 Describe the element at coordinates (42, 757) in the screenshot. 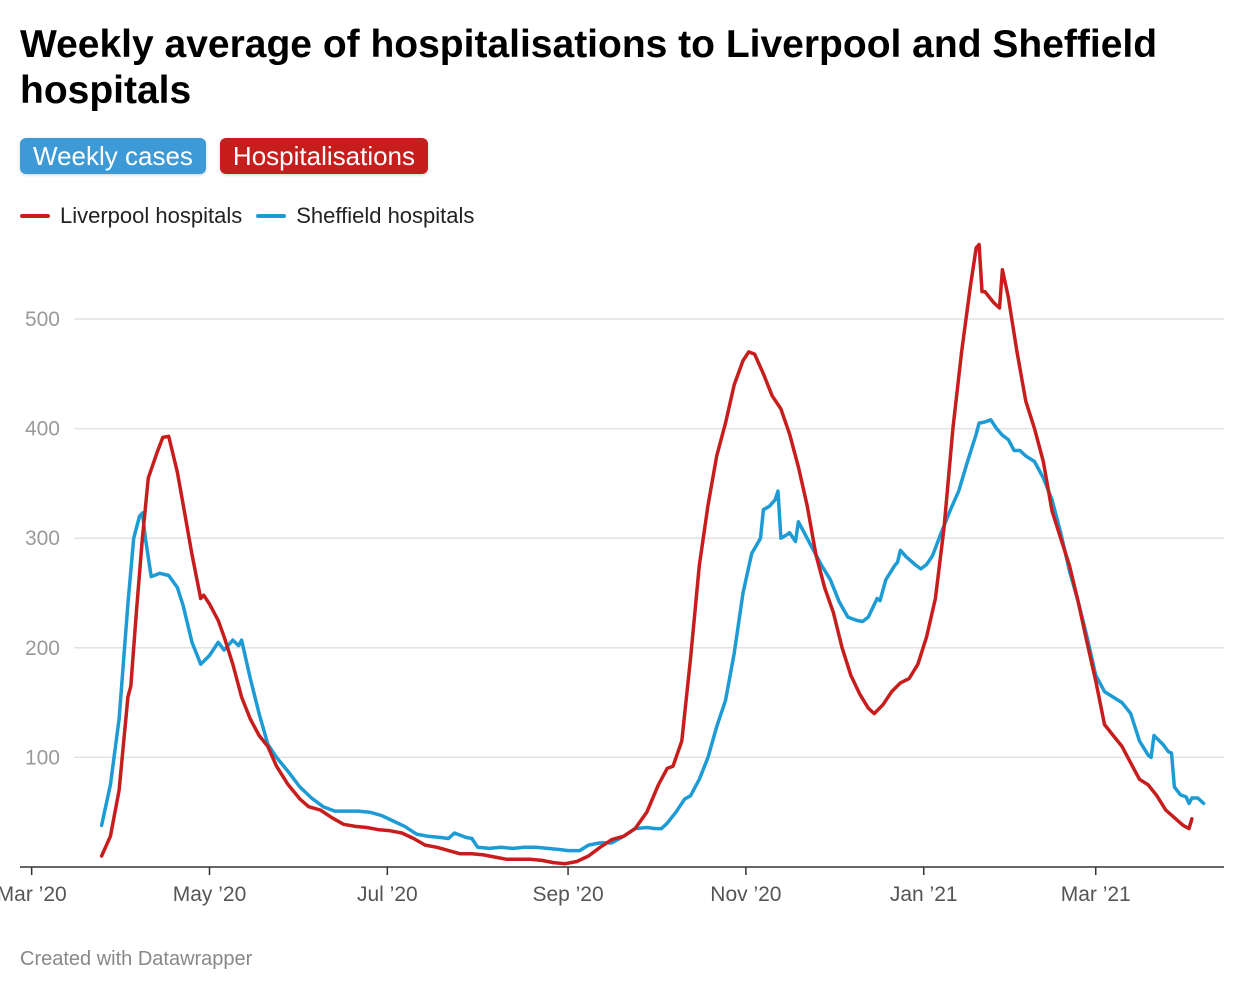

I see `y-tick-label: 100` at that location.